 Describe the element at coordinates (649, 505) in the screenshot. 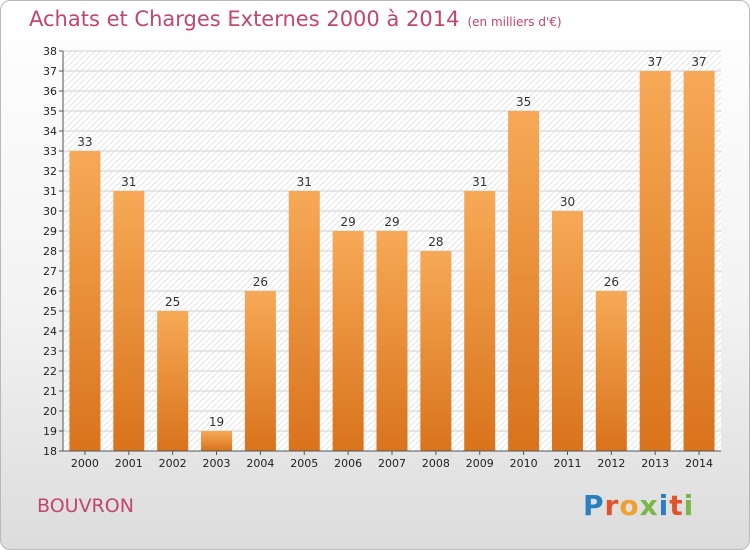

I see `logo-letter: x` at that location.